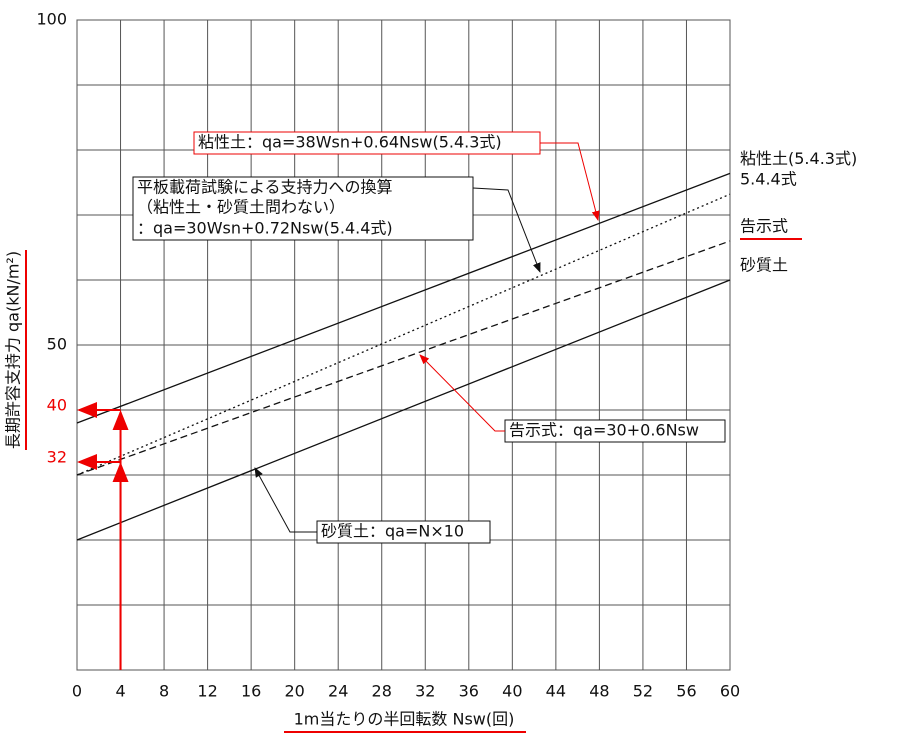  What do you see at coordinates (764, 265) in the screenshot?
I see `series-label: 砂質土` at bounding box center [764, 265].